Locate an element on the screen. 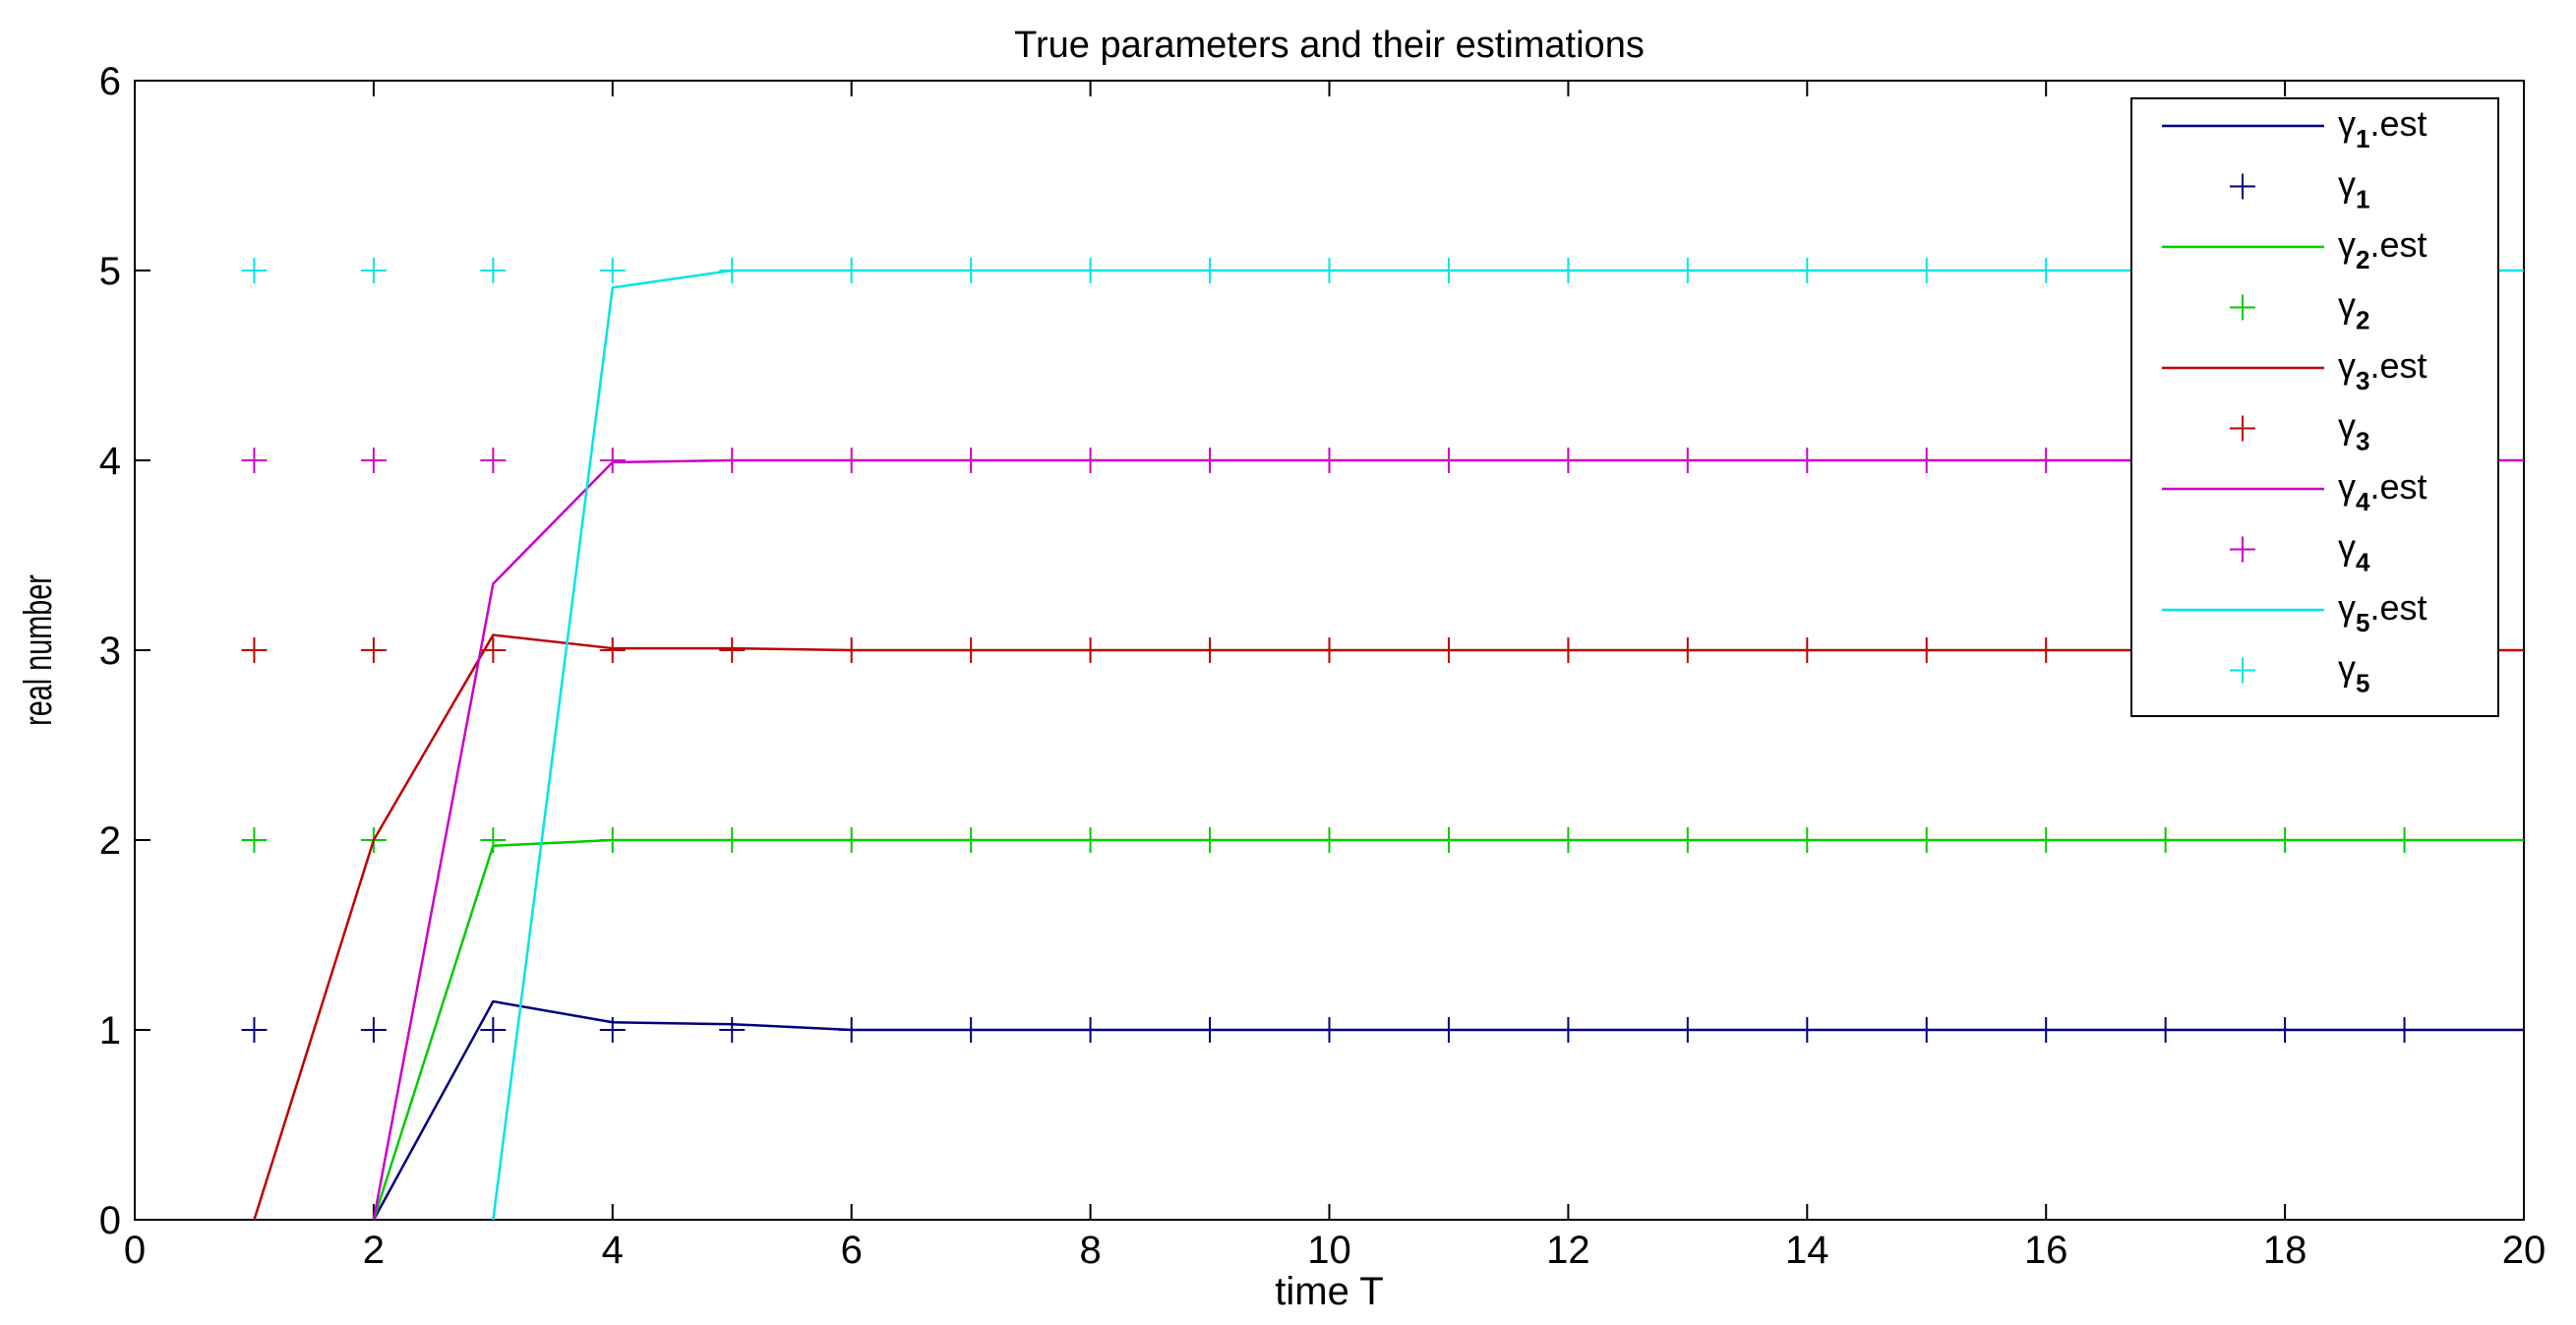 Image resolution: width=2576 pixels, height=1325 pixels. legend-item: γ3 is located at coordinates (2299, 431).